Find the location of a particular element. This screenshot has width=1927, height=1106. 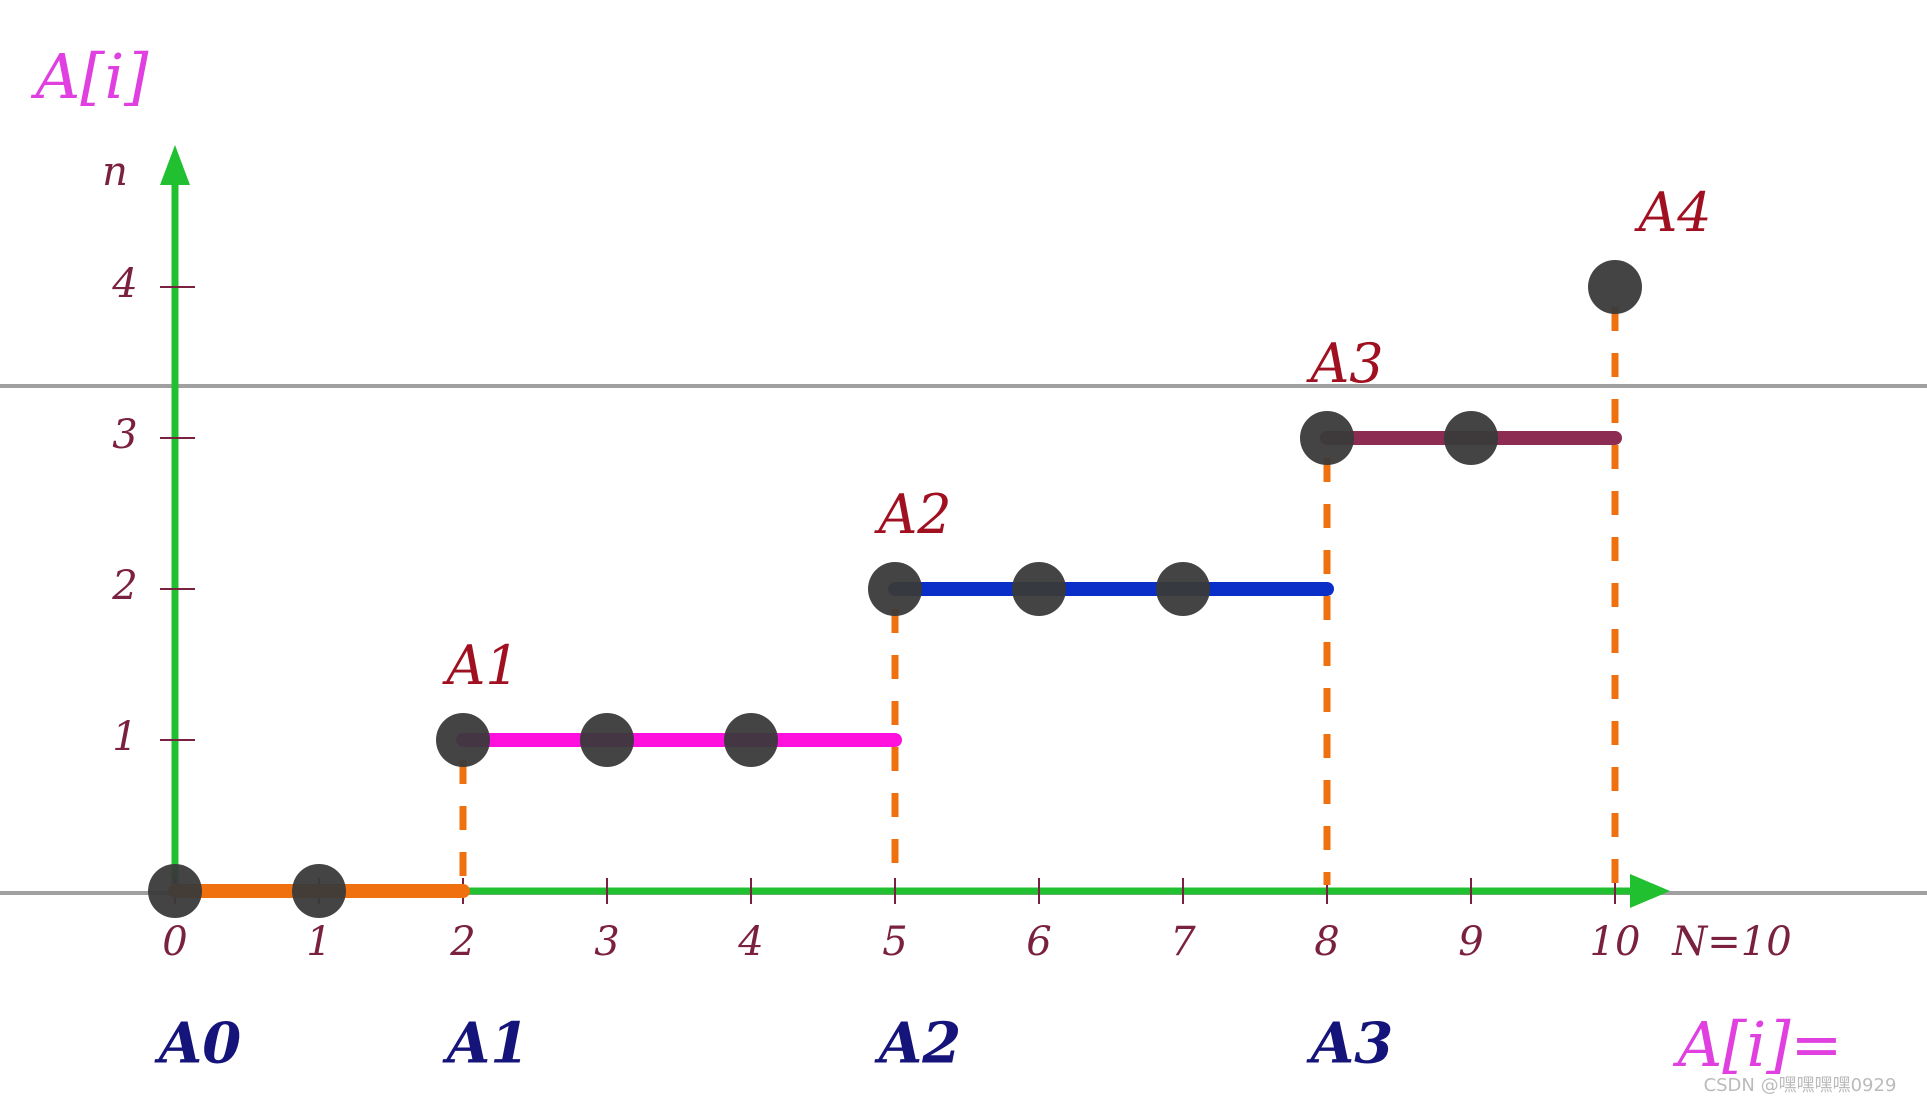

x-tick-label: 0 is located at coordinates (174, 942).